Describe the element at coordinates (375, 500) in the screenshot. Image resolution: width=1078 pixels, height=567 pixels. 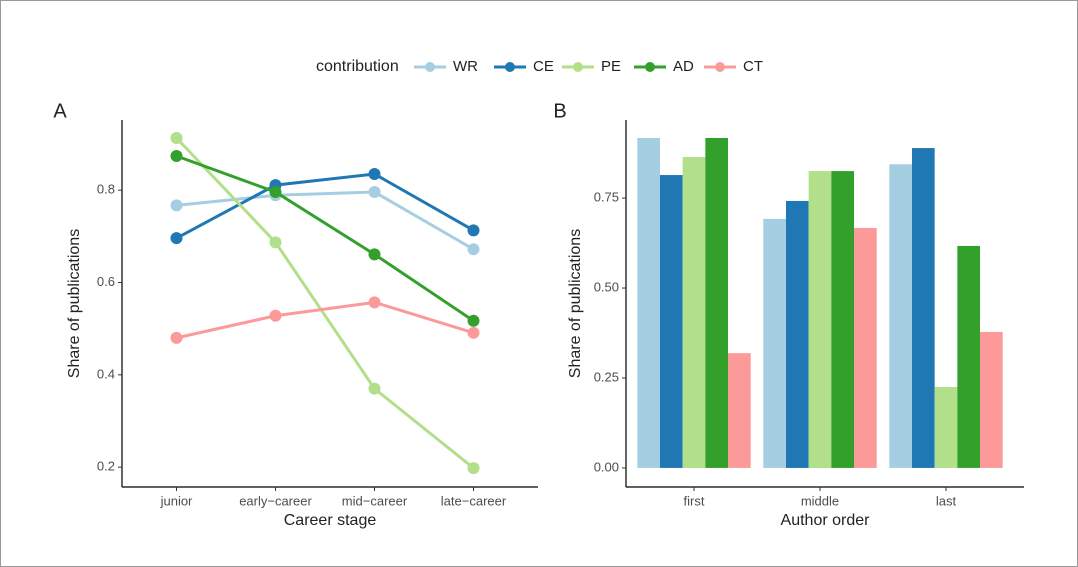
I see `x-tick-label: mid−career` at that location.